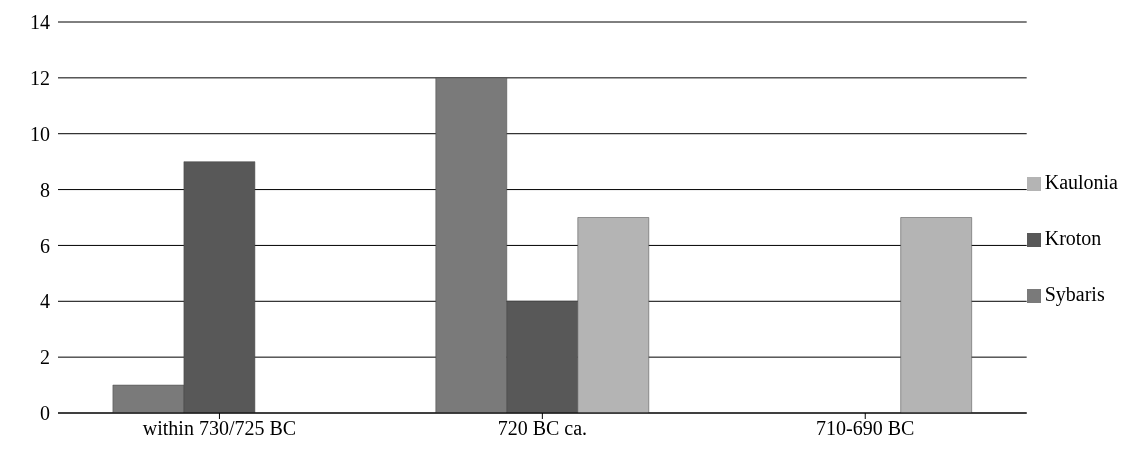 This screenshot has width=1146, height=475. I want to click on y-tick-label: 12, so click(40, 77).